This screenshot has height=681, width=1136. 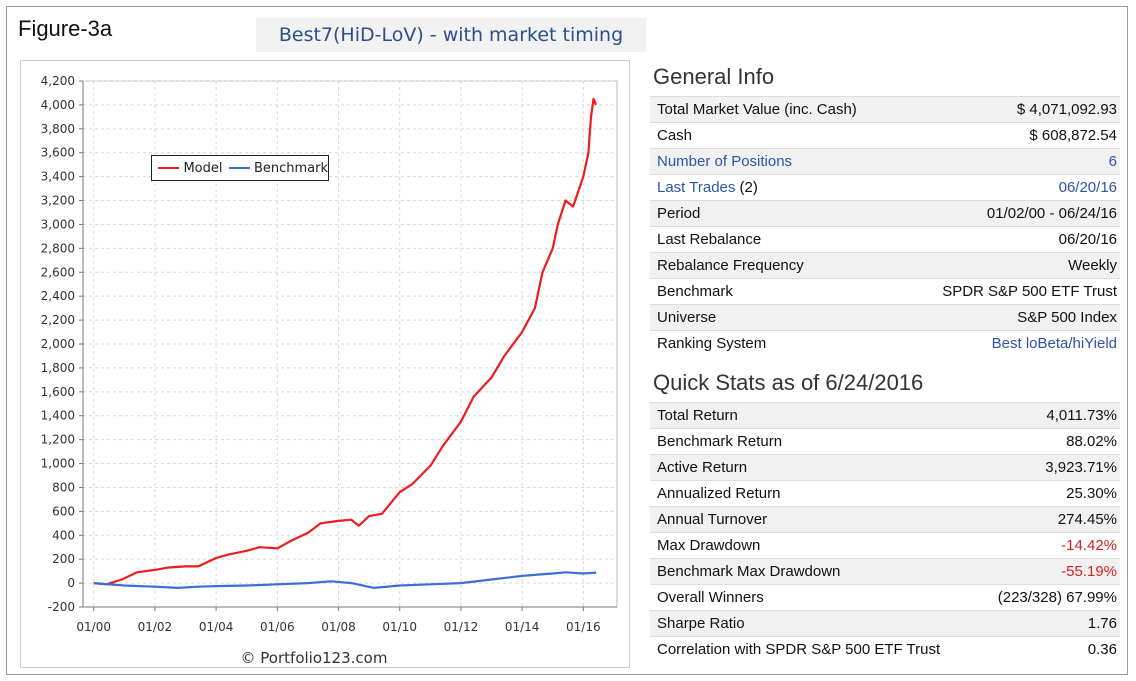 I want to click on x-tick-label: 01/12, so click(x=461, y=627).